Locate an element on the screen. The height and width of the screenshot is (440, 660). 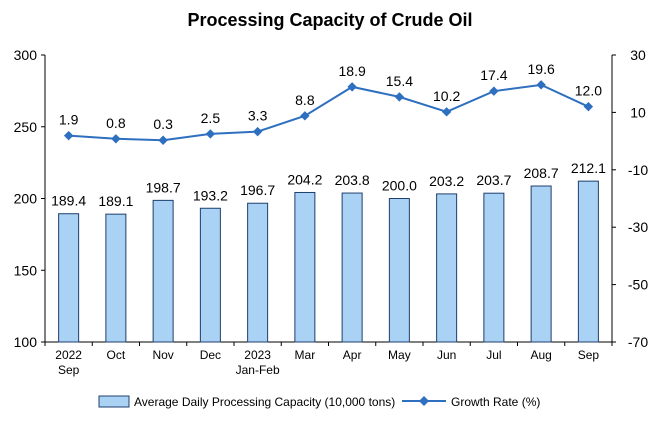
right-tick-label: -50 is located at coordinates (638, 285).